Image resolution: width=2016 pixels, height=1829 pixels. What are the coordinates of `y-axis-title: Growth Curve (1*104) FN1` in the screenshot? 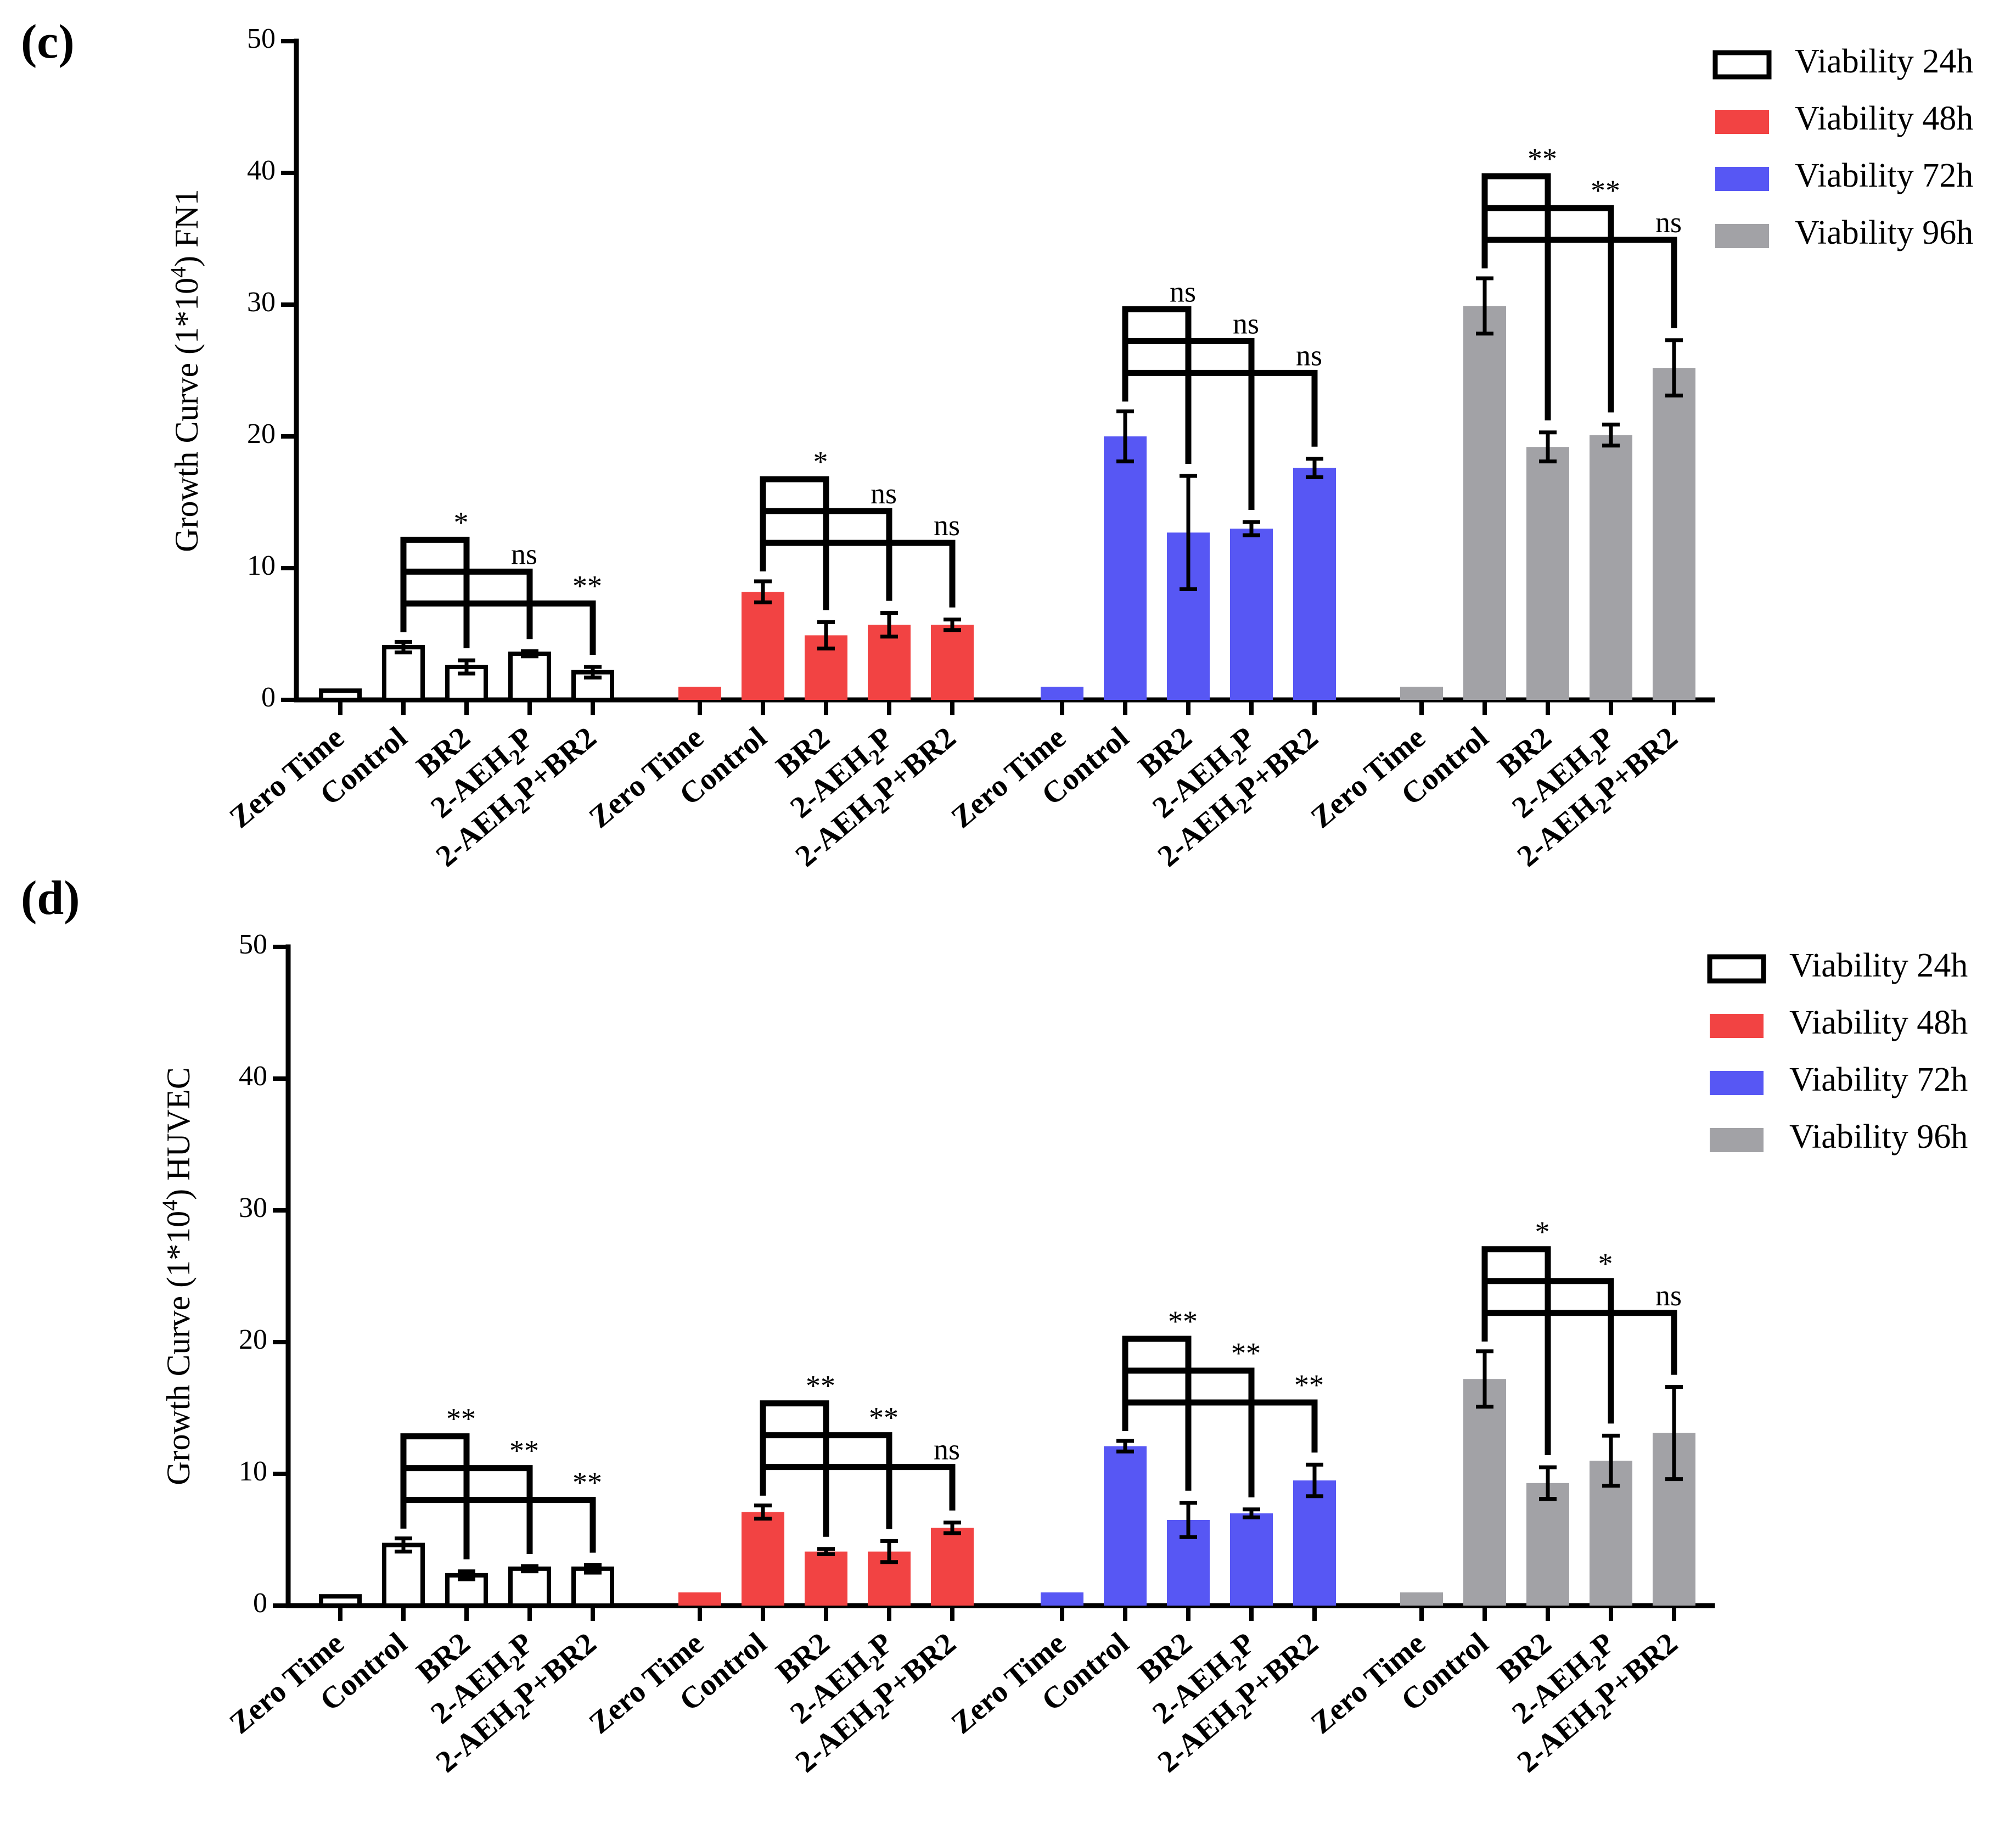 It's located at (185, 370).